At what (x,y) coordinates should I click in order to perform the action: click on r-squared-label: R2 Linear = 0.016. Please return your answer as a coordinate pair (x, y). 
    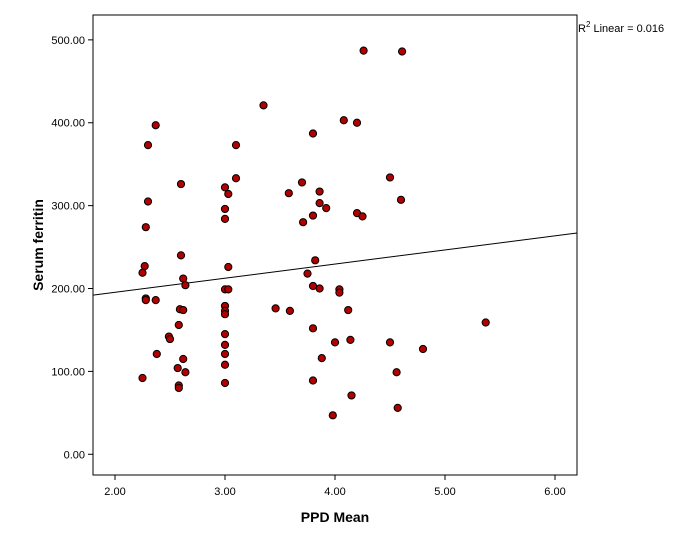
    Looking at the image, I should click on (621, 27).